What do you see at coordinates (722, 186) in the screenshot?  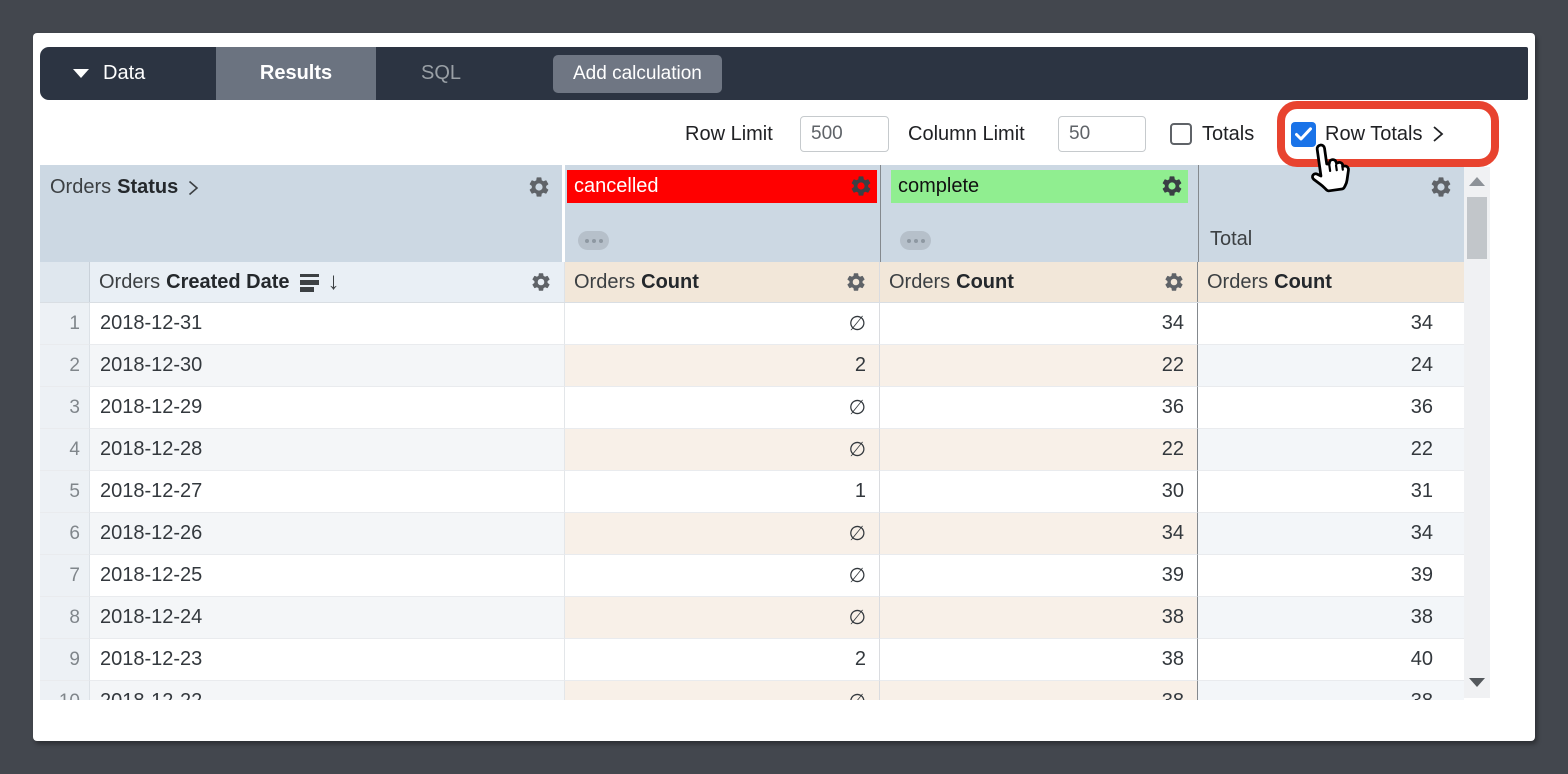 I see `pivot-value-cancelled: cancelled` at bounding box center [722, 186].